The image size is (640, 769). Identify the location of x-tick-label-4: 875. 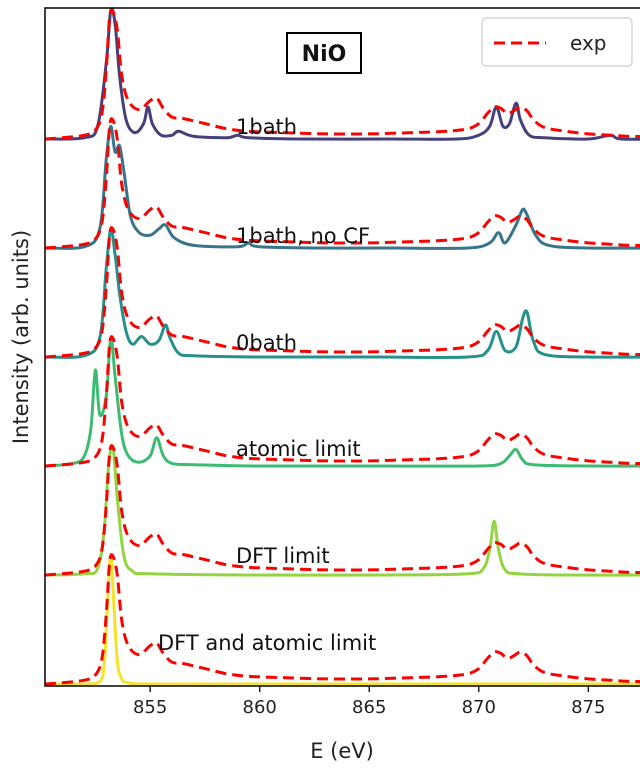
(588, 707).